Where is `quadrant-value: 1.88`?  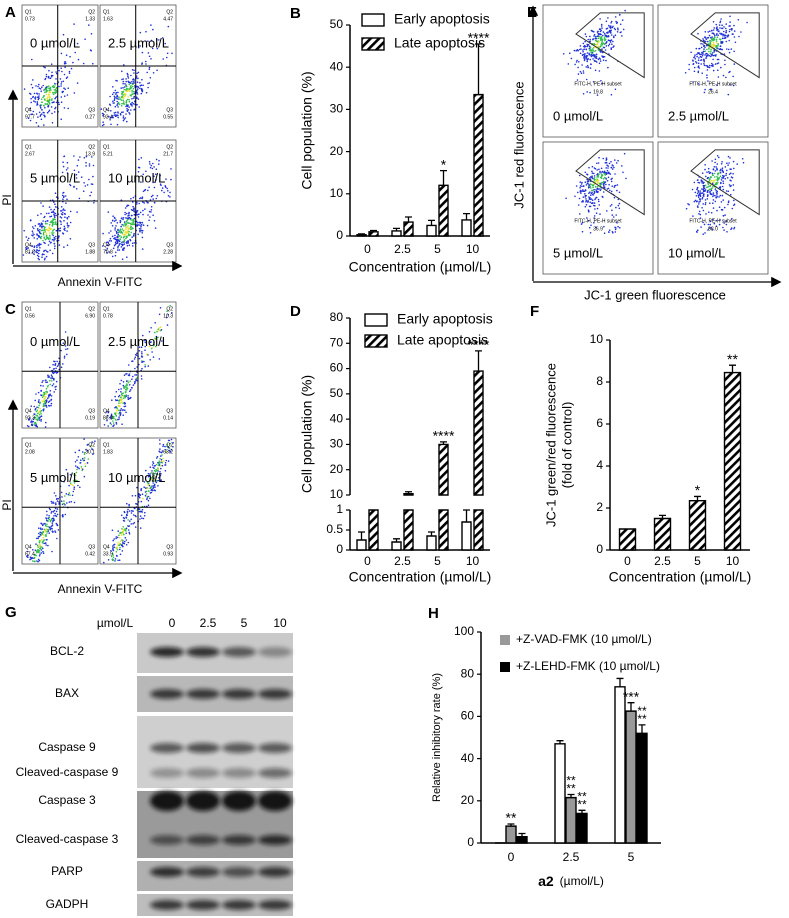 quadrant-value: 1.88 is located at coordinates (90, 252).